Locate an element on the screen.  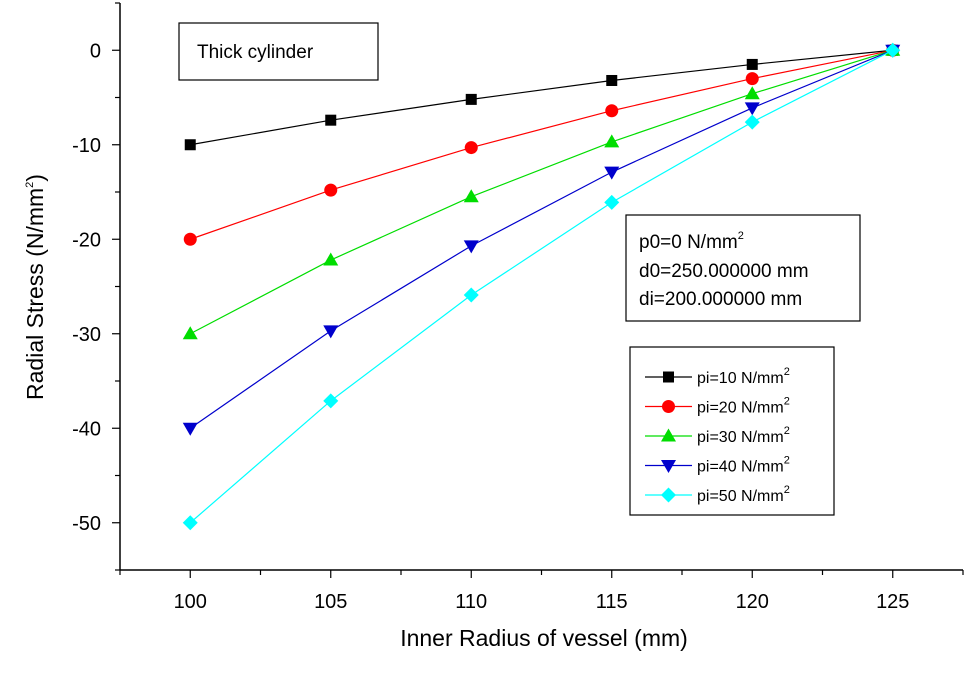
label-box-text: Thick cylinder is located at coordinates (255, 52).